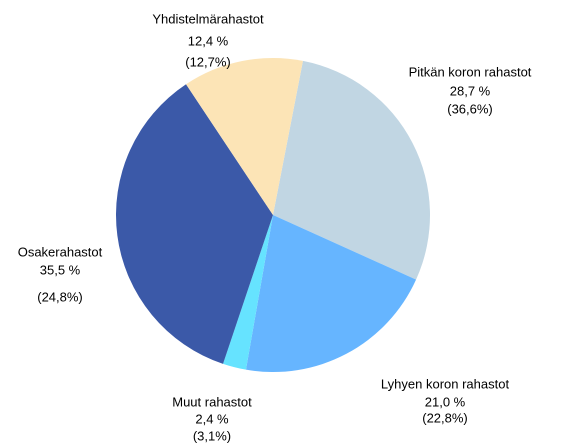 The width and height of the screenshot is (578, 448). Describe the element at coordinates (60, 269) in the screenshot. I see `value-label: 35,5 %` at that location.